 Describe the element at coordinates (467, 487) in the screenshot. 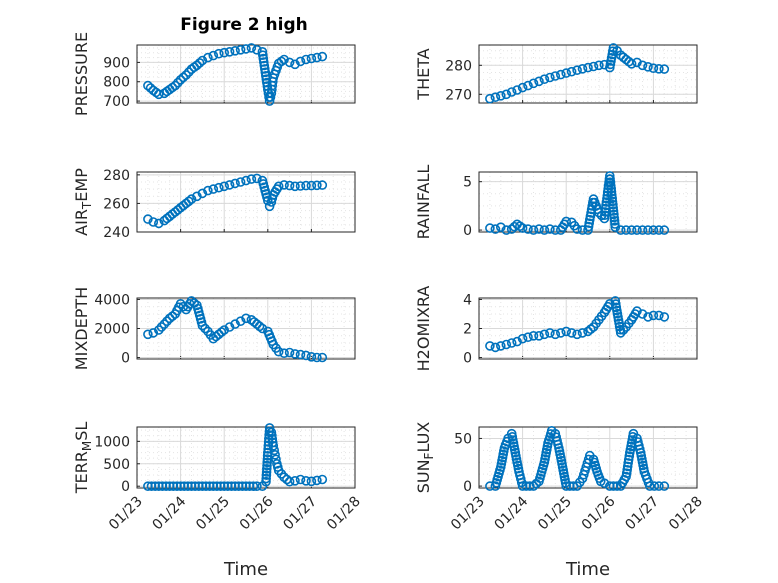

I see `y-tick-label: 0` at that location.